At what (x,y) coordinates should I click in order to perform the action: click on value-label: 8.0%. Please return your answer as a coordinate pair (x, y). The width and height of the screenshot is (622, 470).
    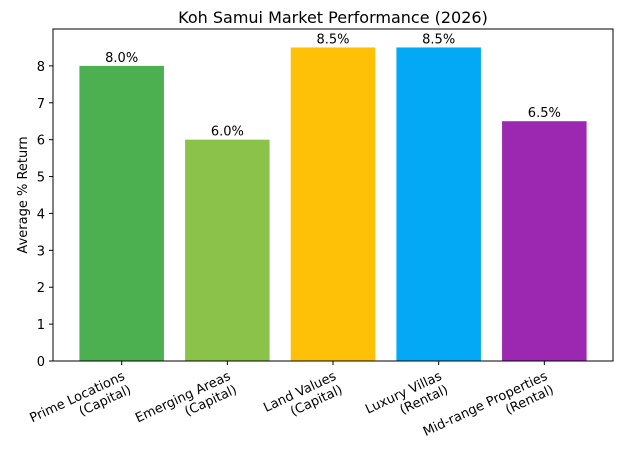
    Looking at the image, I should click on (121, 58).